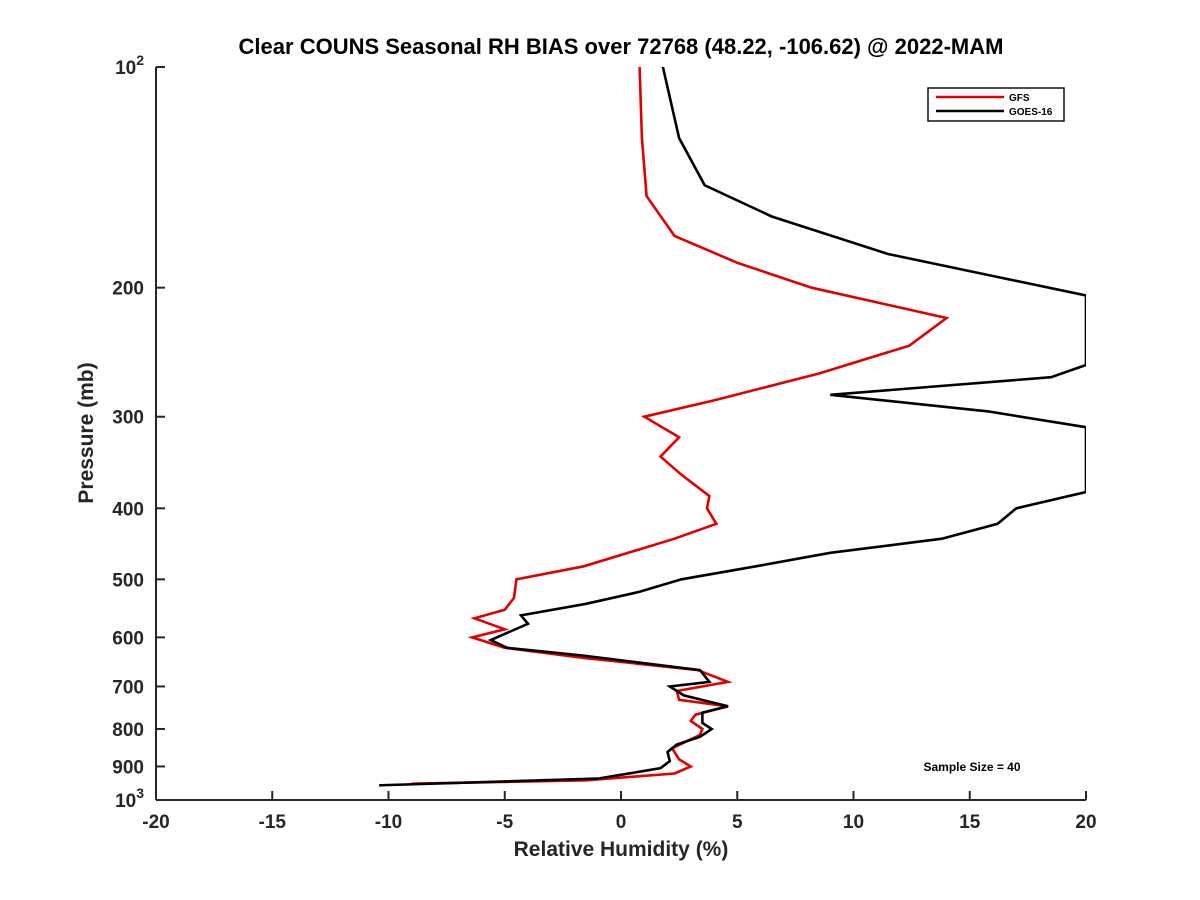  I want to click on y-tick-exponent: 2, so click(140, 60).